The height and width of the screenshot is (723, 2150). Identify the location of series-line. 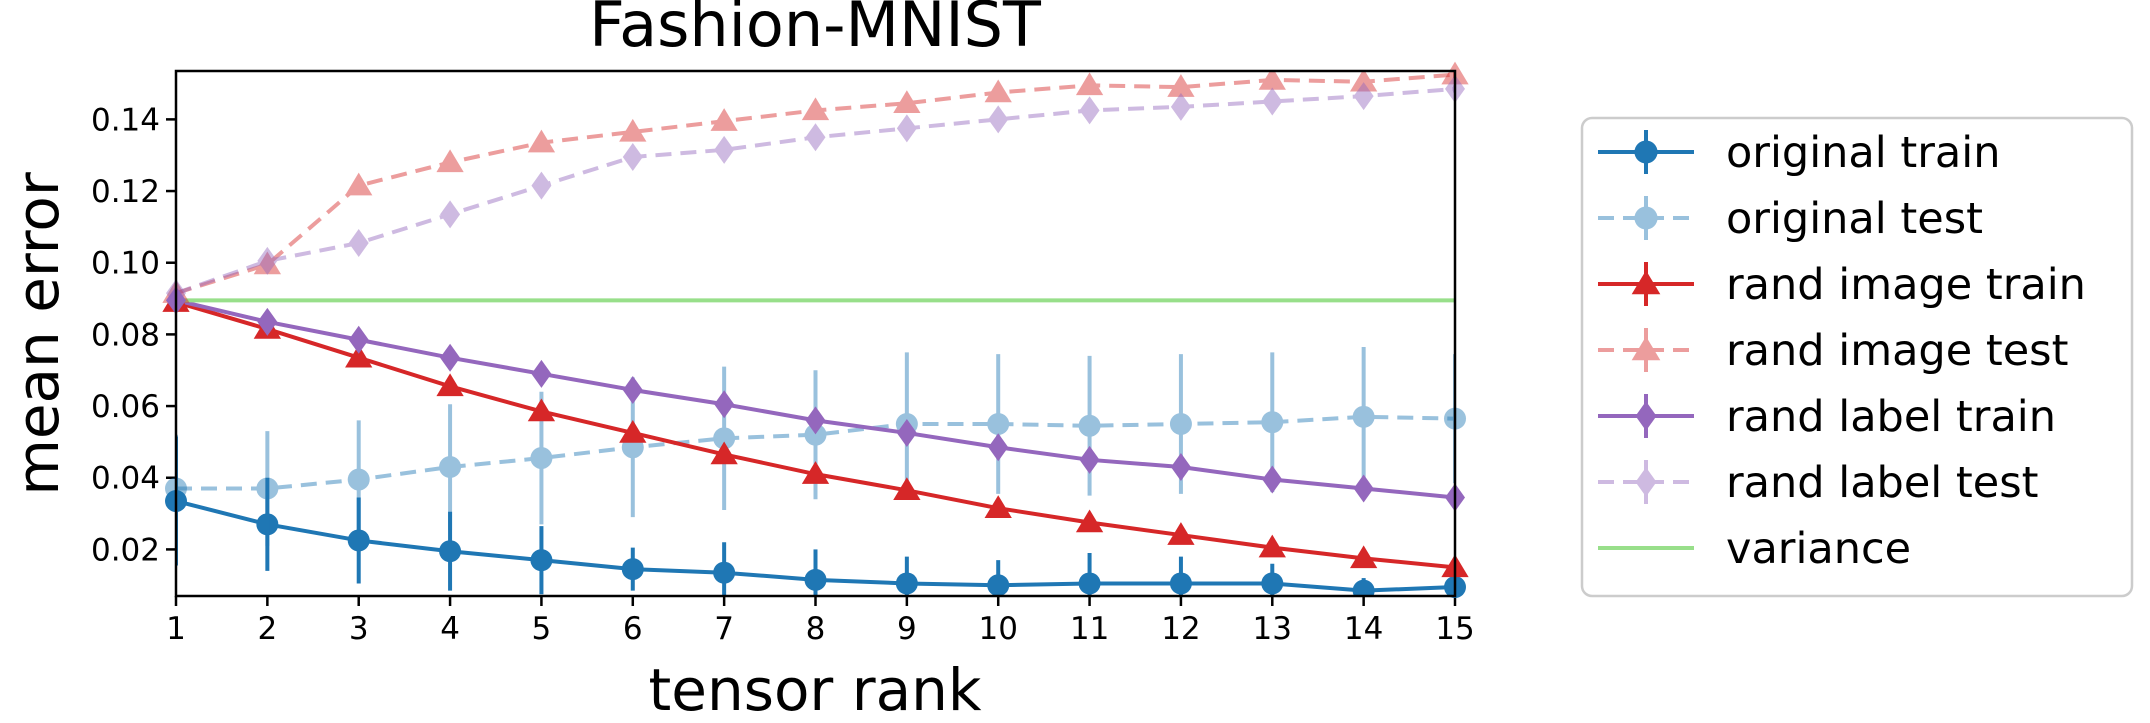
(815, 452).